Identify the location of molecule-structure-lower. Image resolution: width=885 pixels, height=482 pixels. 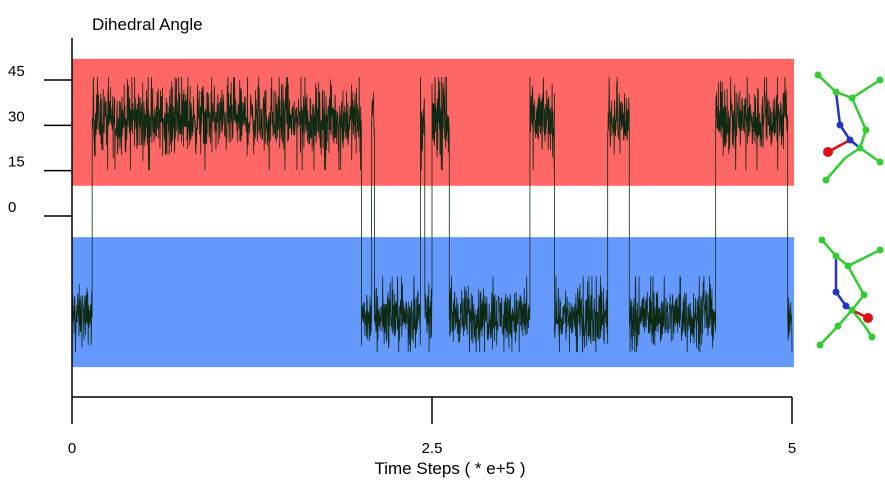
(850, 292).